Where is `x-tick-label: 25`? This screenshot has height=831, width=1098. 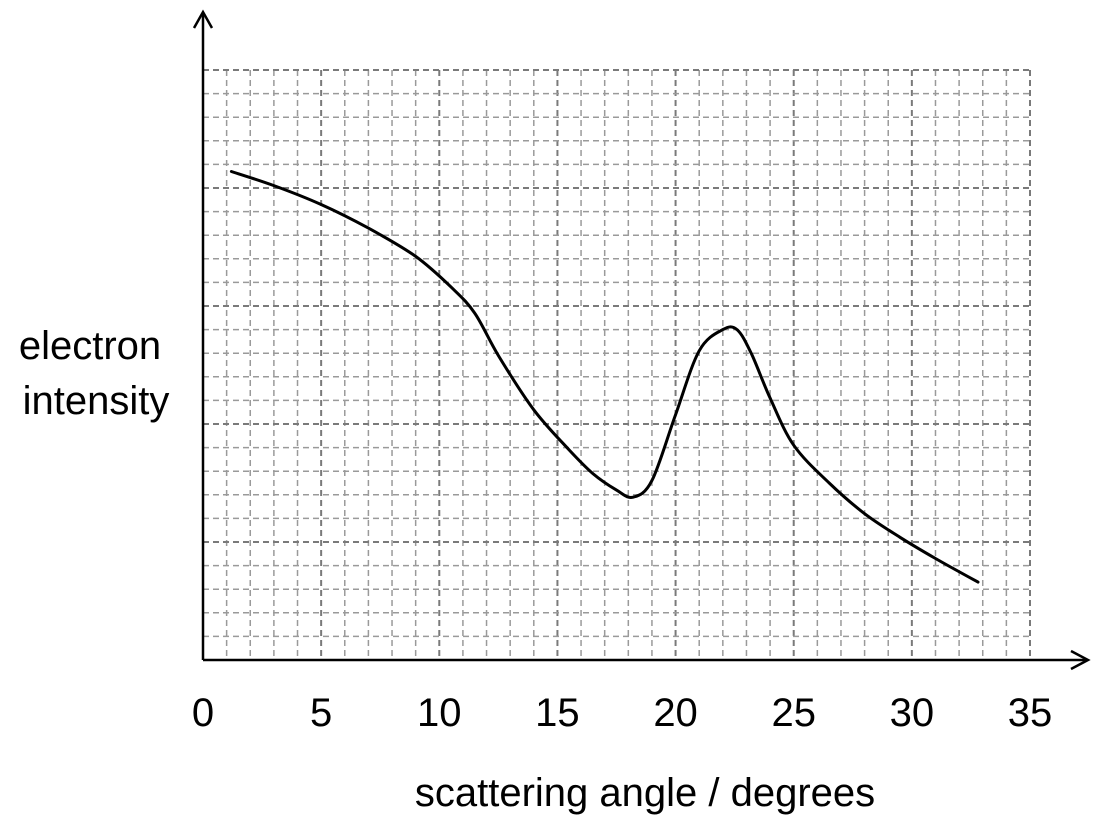
x-tick-label: 25 is located at coordinates (793, 713).